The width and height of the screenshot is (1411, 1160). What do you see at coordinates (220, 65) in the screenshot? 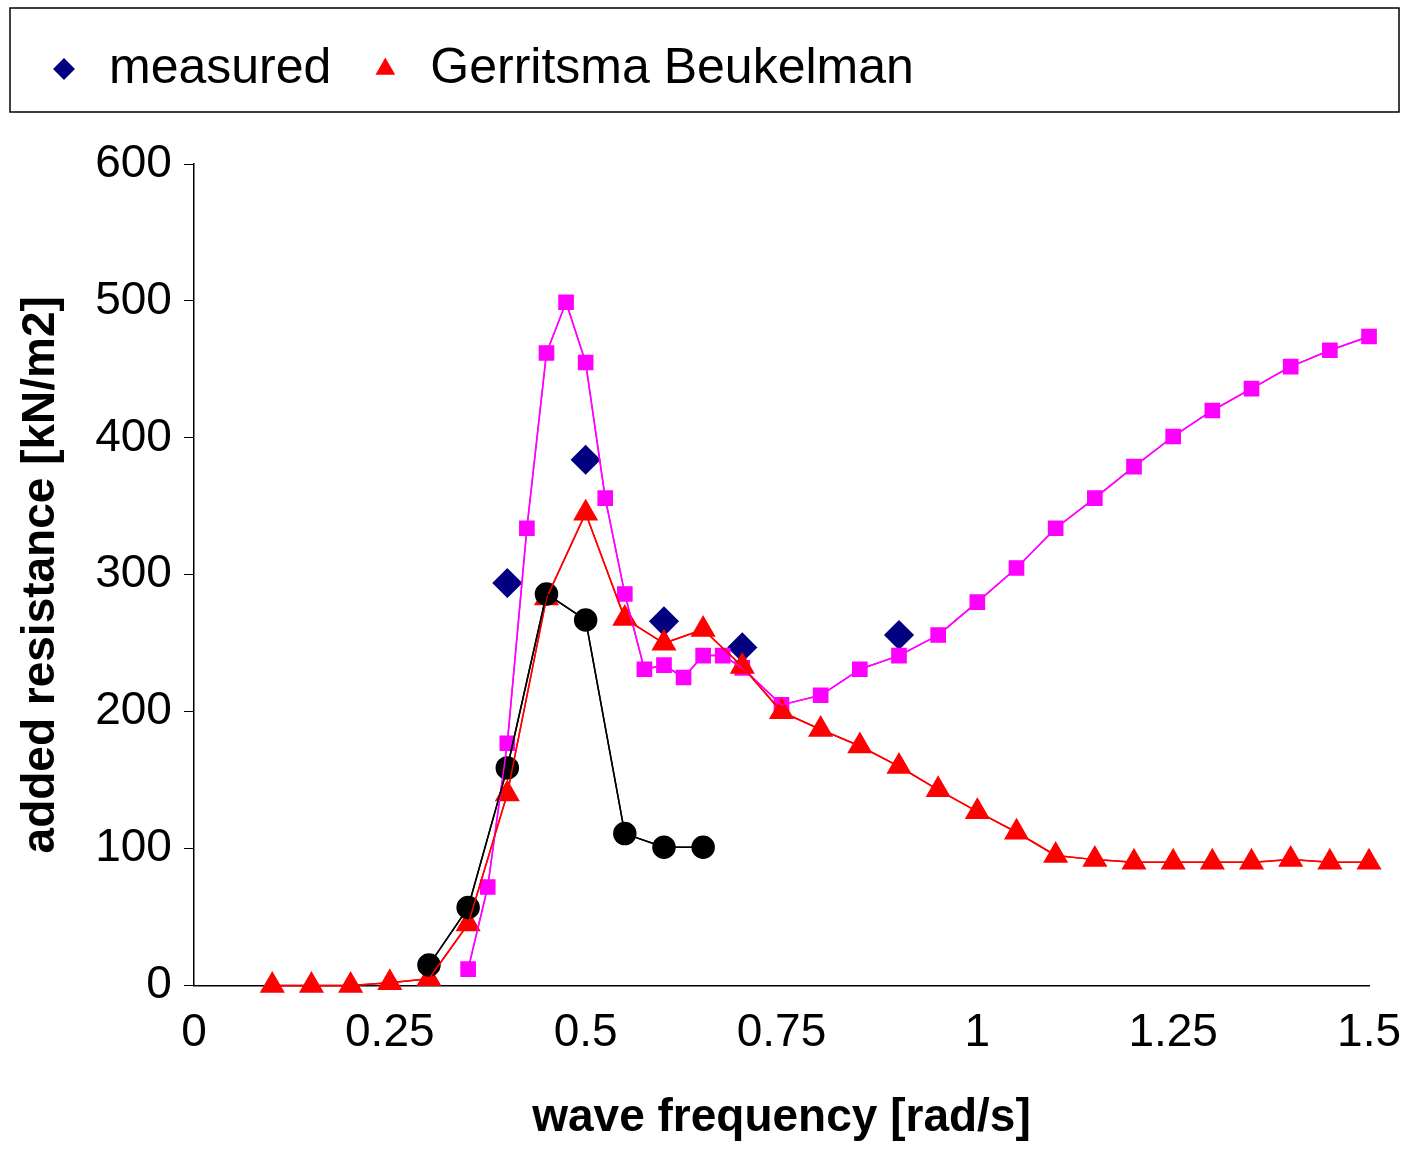
I see `legend-label: measured` at bounding box center [220, 65].